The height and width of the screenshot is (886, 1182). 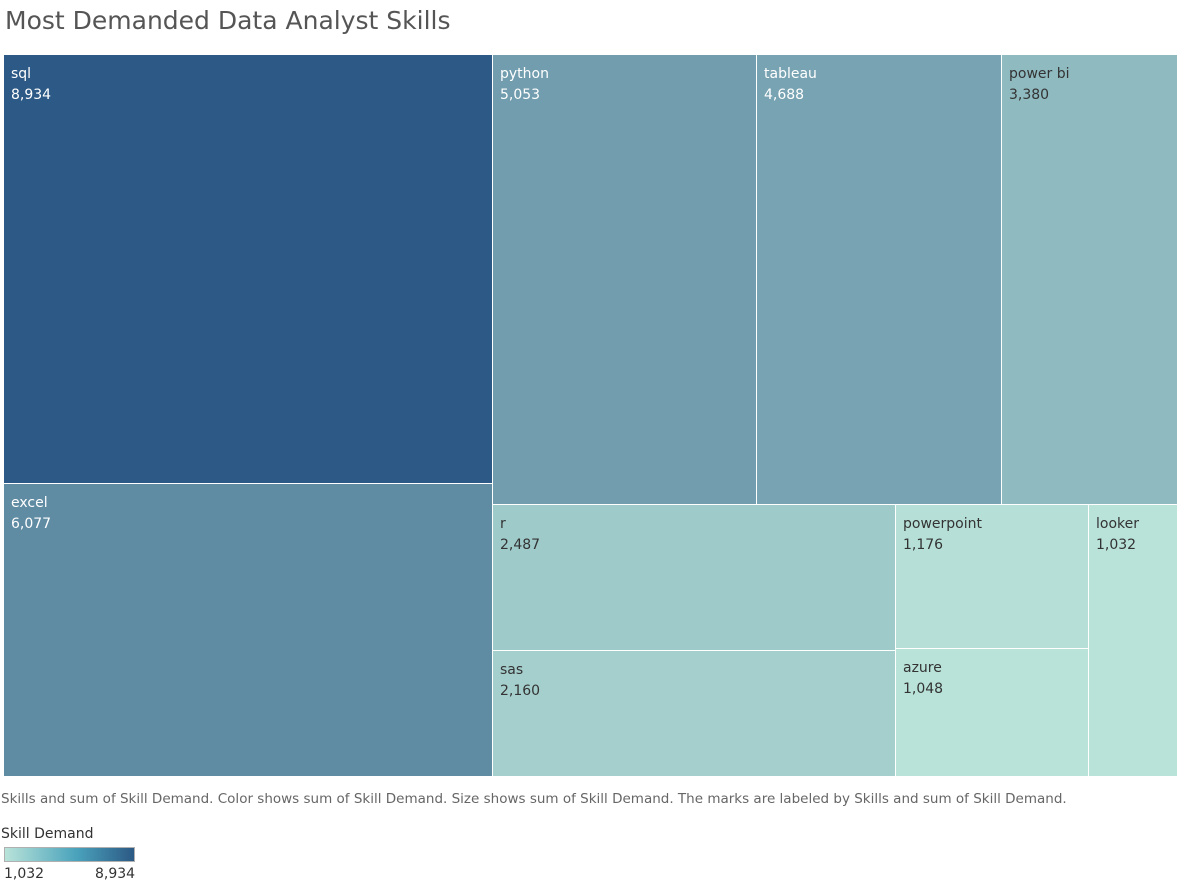 What do you see at coordinates (1116, 545) in the screenshot?
I see `skill-value: 1,032` at bounding box center [1116, 545].